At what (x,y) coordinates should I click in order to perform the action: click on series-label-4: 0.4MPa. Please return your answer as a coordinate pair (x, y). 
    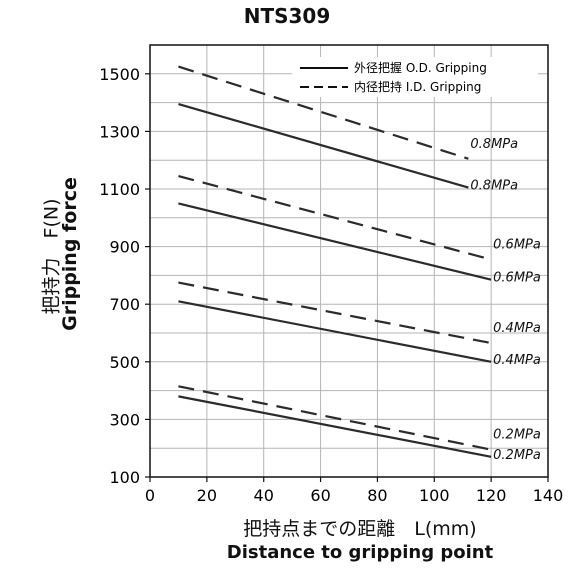
    Looking at the image, I should click on (517, 328).